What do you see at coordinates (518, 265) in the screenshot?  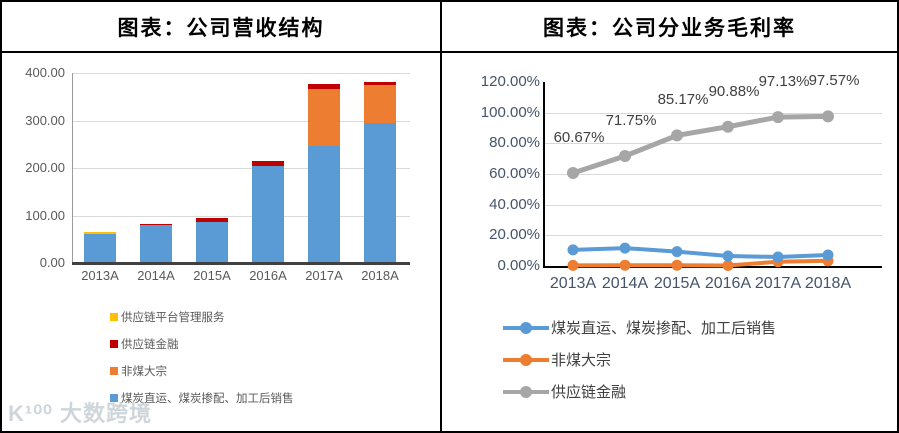 I see `y-axis-tick-label: 0.00%` at bounding box center [518, 265].